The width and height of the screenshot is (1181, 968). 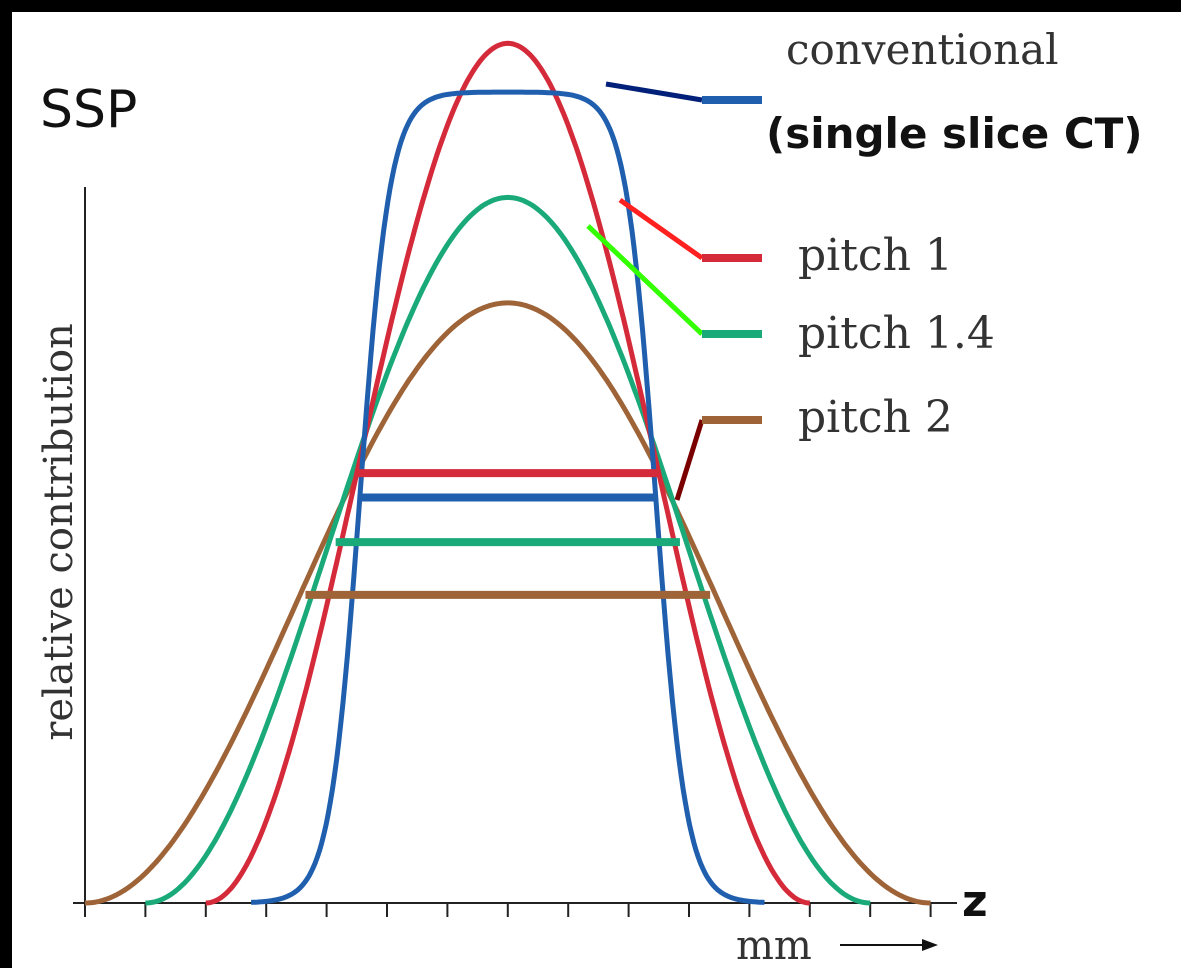 What do you see at coordinates (875, 417) in the screenshot?
I see `legend-label-3: pitch 2` at bounding box center [875, 417].